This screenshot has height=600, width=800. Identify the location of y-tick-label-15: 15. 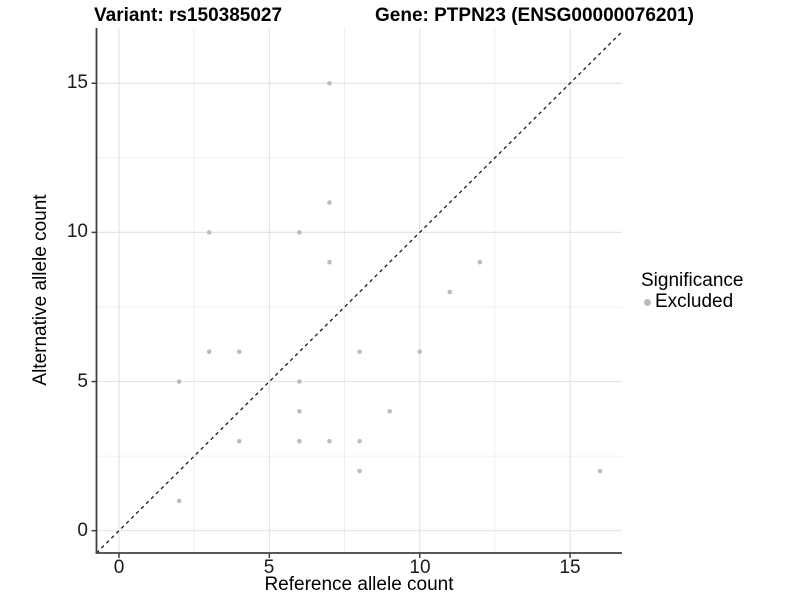
(77, 82).